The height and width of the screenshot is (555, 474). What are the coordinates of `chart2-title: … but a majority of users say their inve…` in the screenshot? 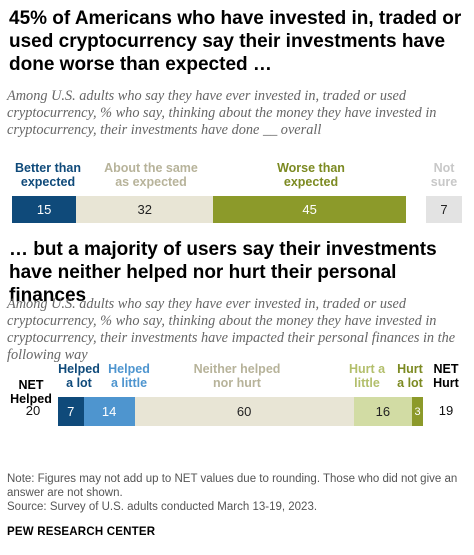 It's located at (223, 272).